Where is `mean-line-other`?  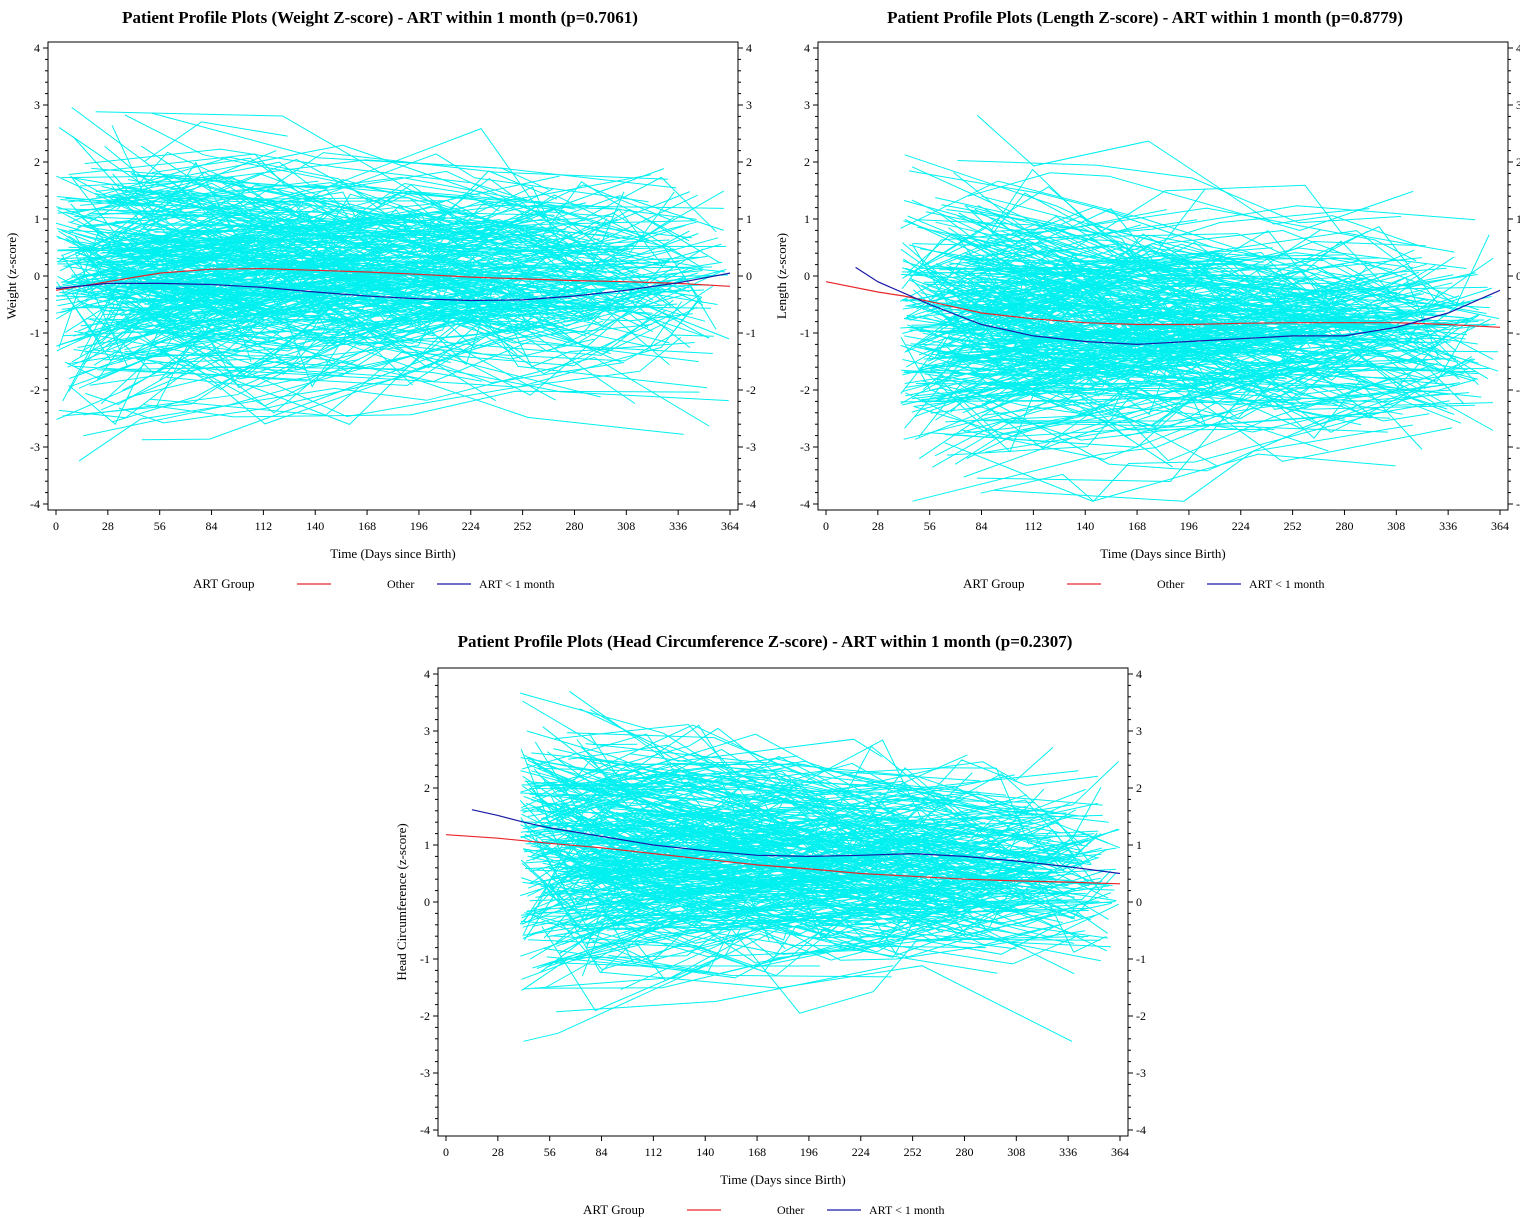 mean-line-other is located at coordinates (393, 279).